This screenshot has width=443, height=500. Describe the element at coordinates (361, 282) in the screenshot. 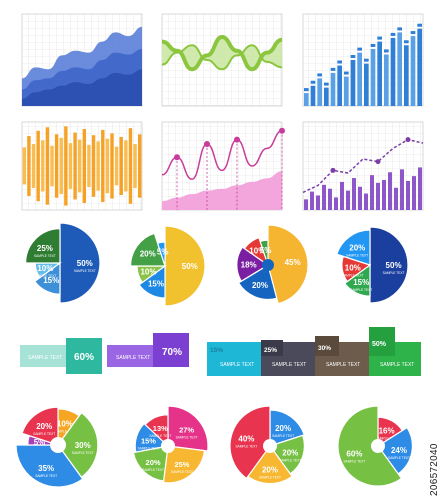

I see `donut-navy-label: 15%` at that location.